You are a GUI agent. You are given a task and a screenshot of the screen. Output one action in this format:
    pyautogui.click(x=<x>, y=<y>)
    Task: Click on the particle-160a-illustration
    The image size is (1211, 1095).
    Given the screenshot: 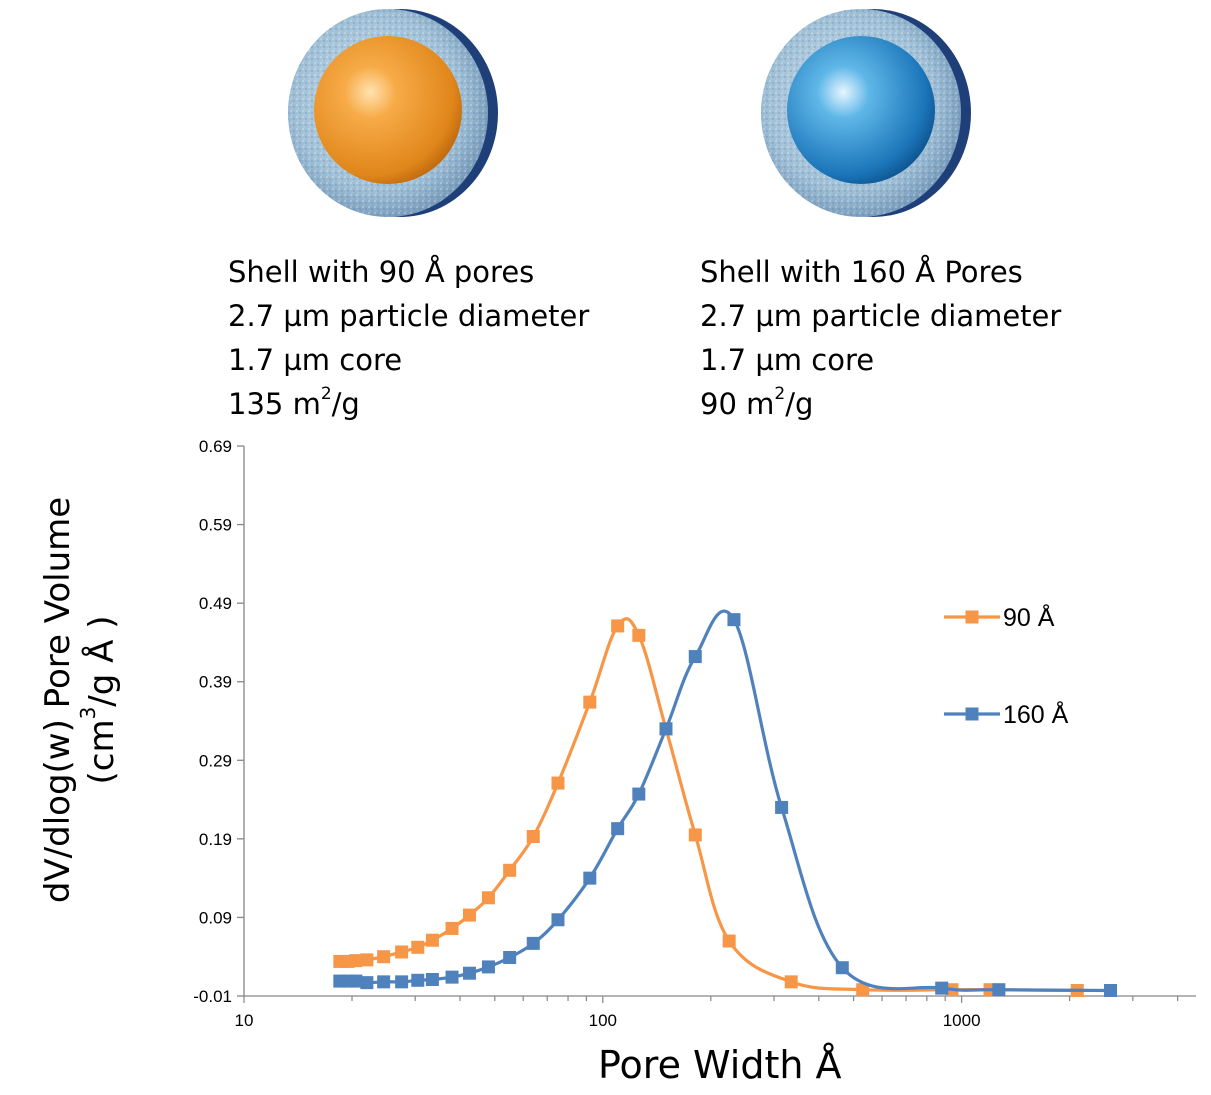 What is the action you would take?
    pyautogui.click(x=866, y=113)
    